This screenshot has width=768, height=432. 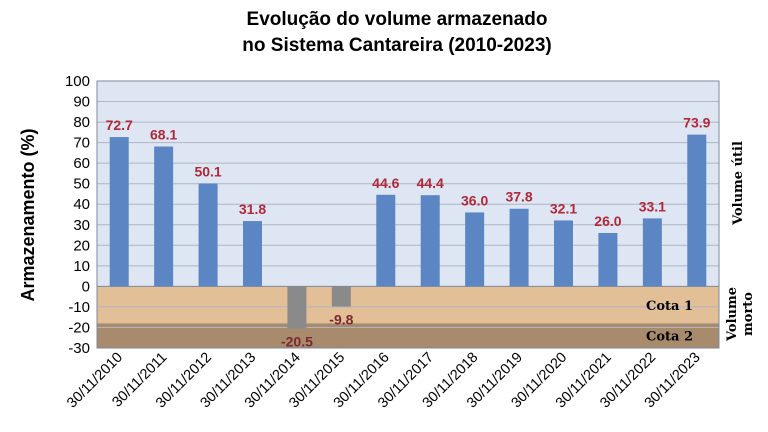 I want to click on y-tick-label: -10, so click(x=79, y=307).